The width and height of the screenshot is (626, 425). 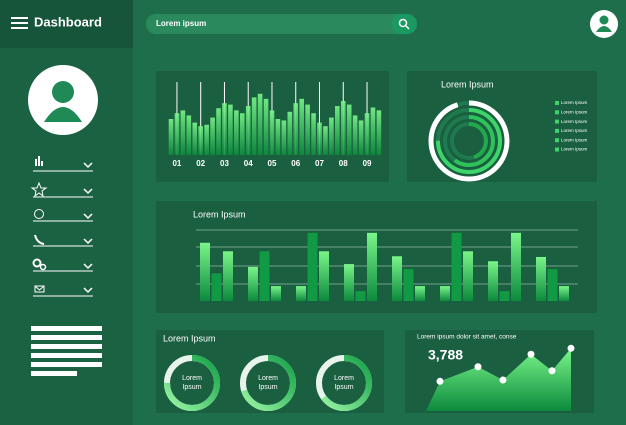 What do you see at coordinates (63, 92) in the screenshot?
I see `profile-head` at bounding box center [63, 92].